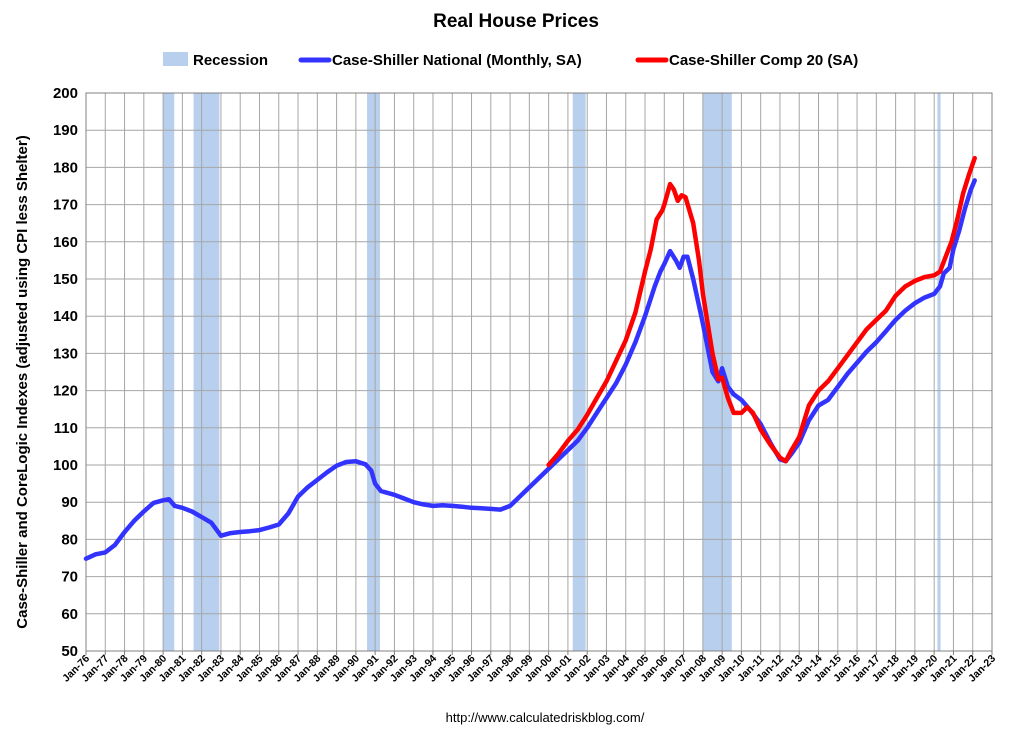 The image size is (1032, 735). What do you see at coordinates (175, 59) in the screenshot?
I see `legend-swatch-recession` at bounding box center [175, 59].